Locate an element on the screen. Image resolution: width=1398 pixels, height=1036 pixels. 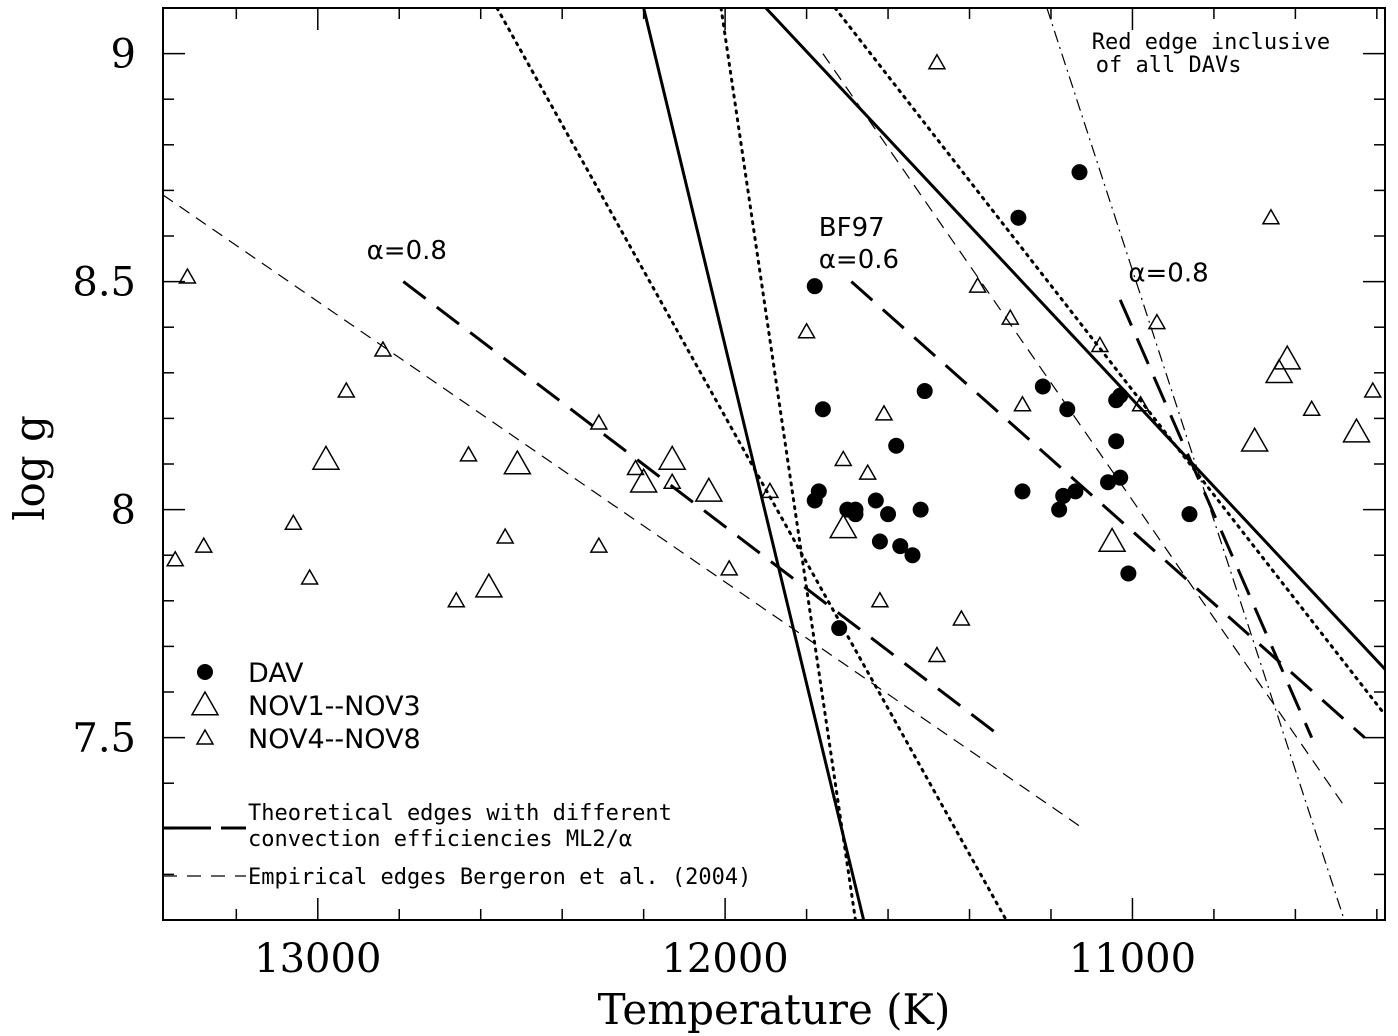
x-axis-title: Temperature (K) is located at coordinates (774, 1009).